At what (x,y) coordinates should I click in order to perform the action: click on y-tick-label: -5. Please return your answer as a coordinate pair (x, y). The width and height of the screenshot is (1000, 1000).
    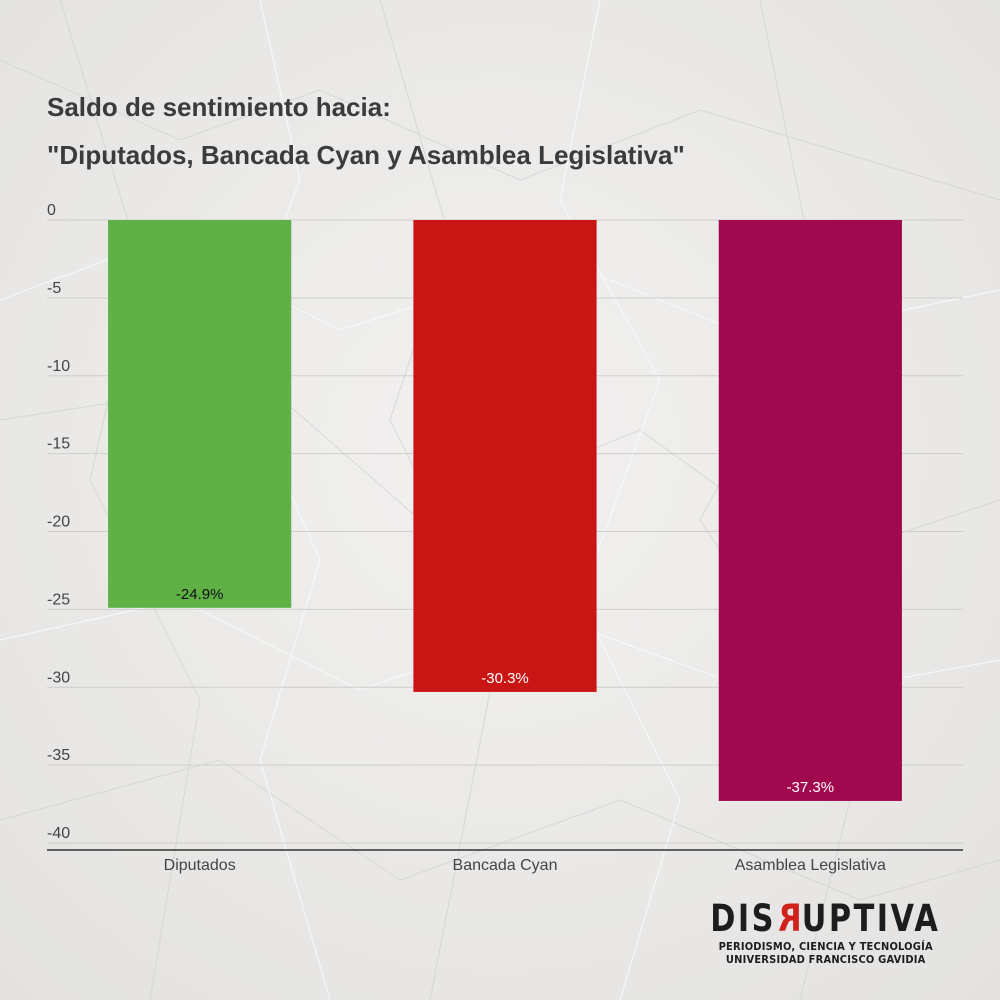
    Looking at the image, I should click on (54, 288).